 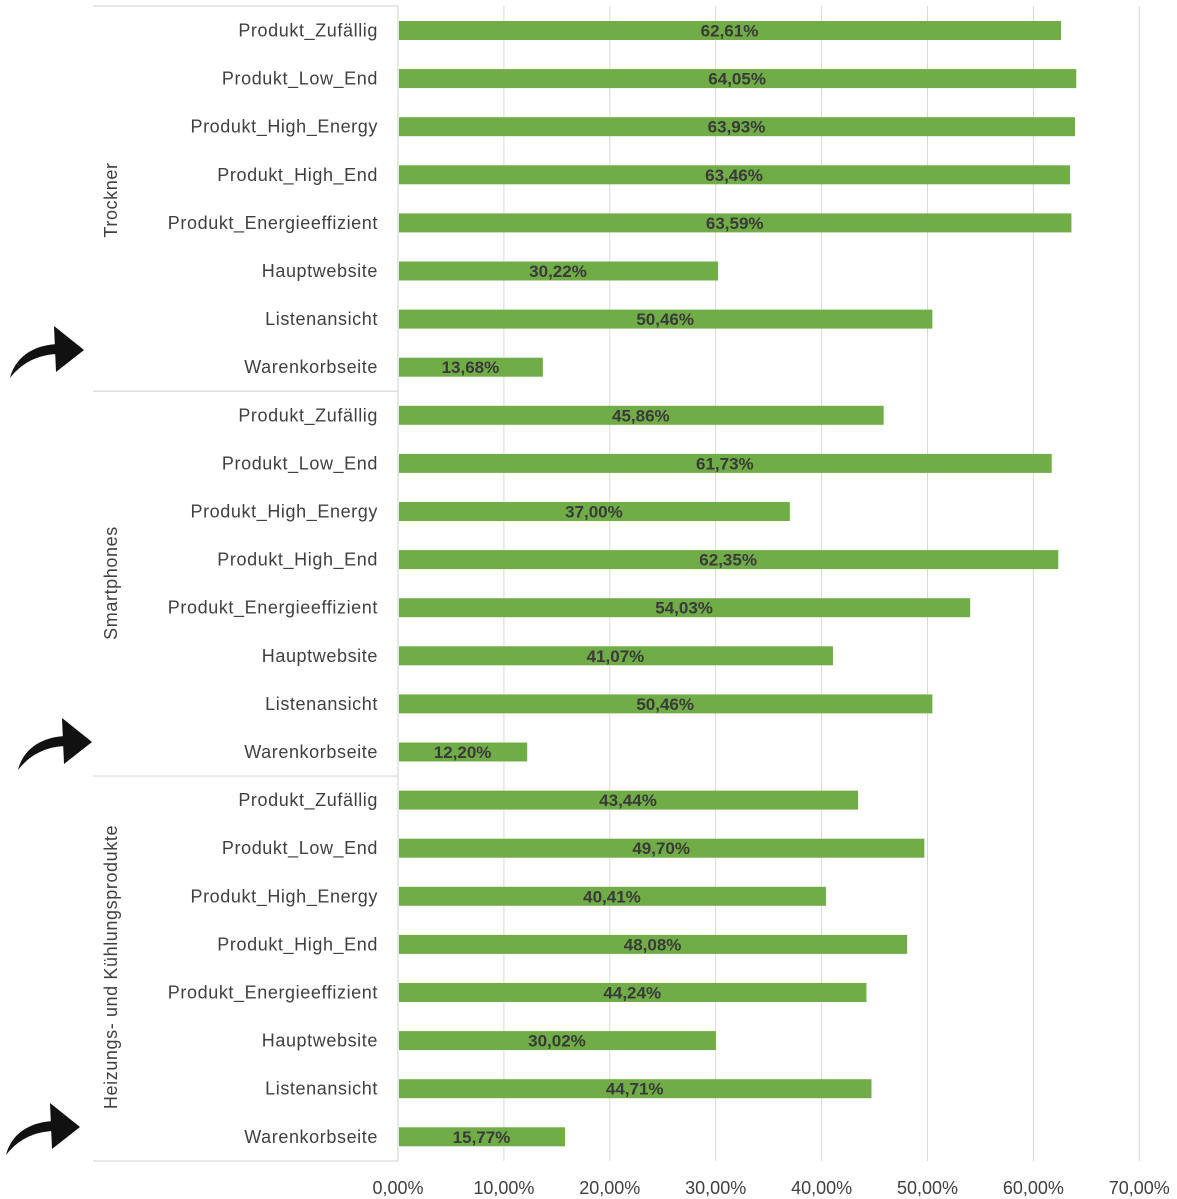 I want to click on x-tick-label: 30,00%, so click(x=715, y=1188).